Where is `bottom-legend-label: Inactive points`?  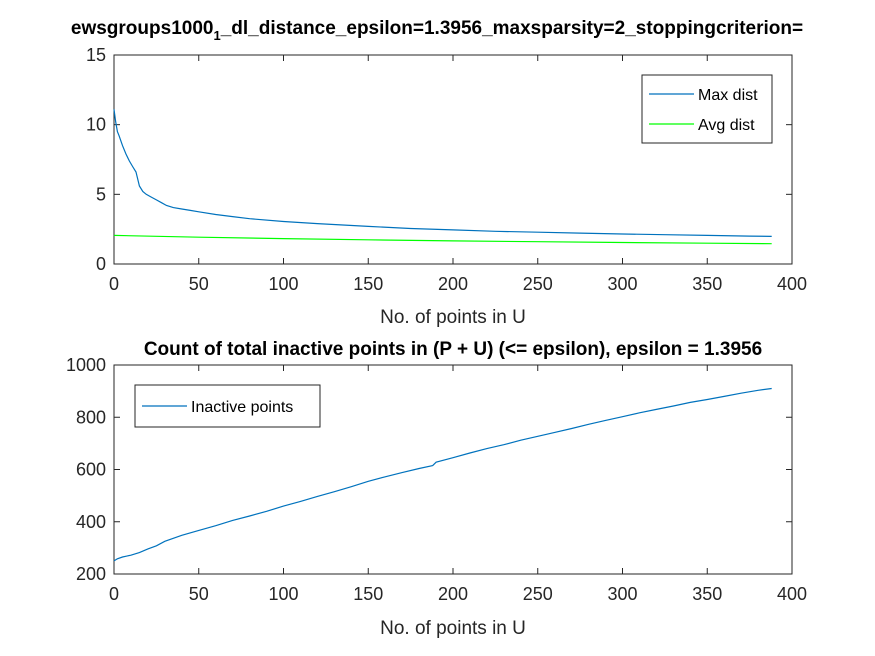
bottom-legend-label: Inactive points is located at coordinates (242, 407).